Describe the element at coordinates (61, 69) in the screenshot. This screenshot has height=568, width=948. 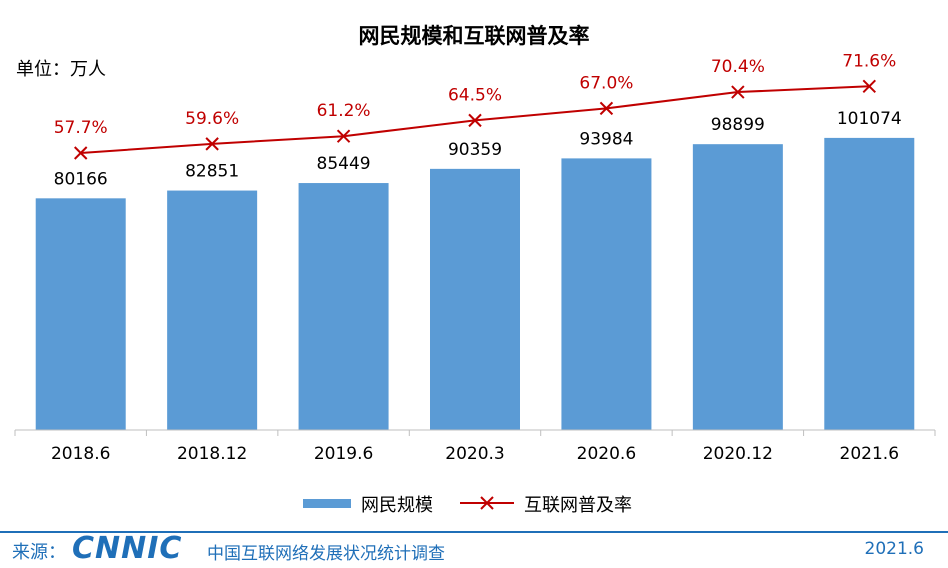
I see `unit-label: 单位：万人` at that location.